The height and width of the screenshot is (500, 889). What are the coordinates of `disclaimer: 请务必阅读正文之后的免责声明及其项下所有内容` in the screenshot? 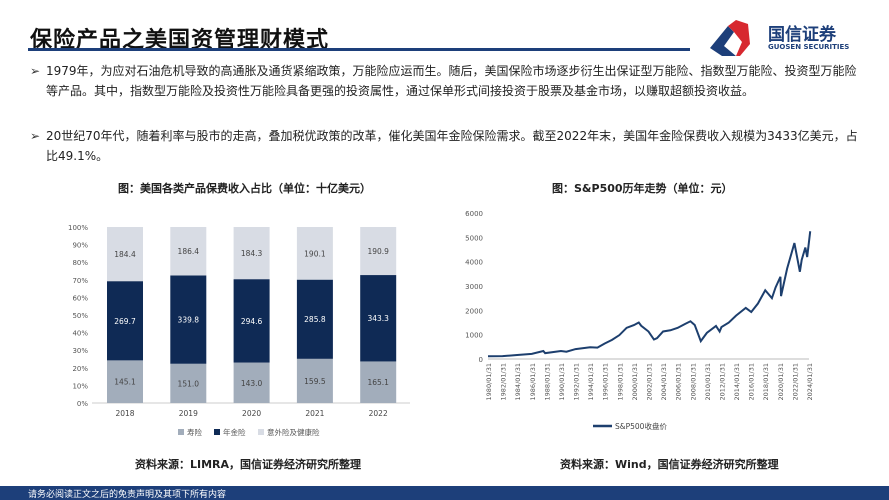 It's located at (127, 495).